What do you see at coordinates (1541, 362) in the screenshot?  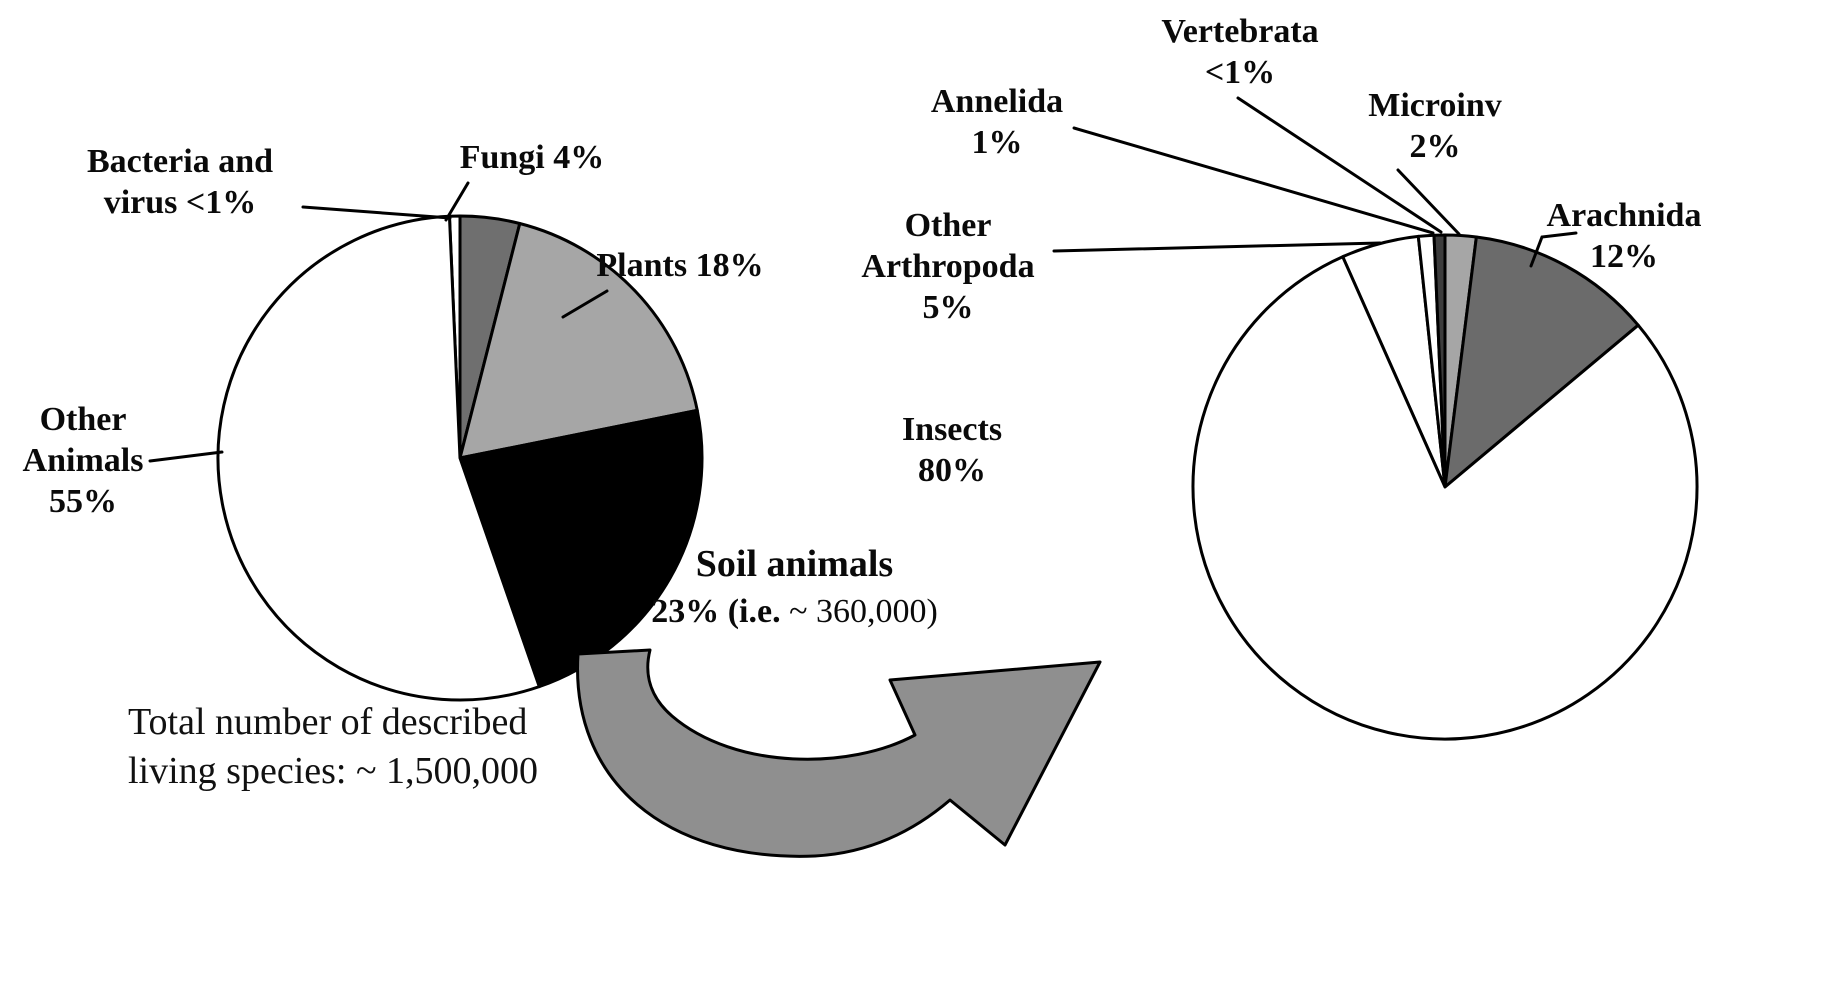 I see `pie-slice-arachnida` at bounding box center [1541, 362].